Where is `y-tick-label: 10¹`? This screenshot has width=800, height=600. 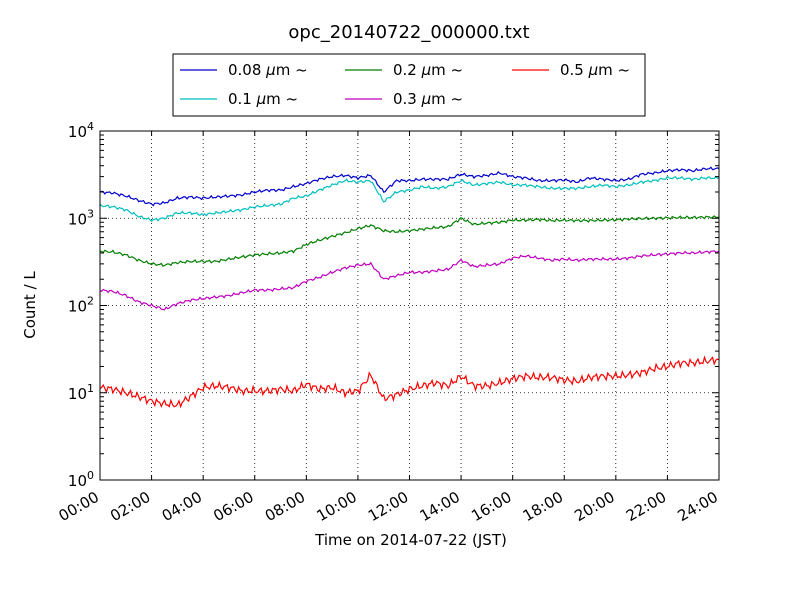 y-tick-label: 10¹ is located at coordinates (81, 392).